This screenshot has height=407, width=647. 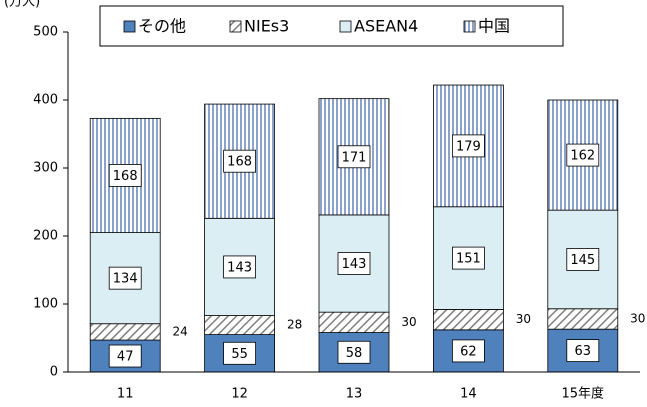 What do you see at coordinates (45, 100) in the screenshot?
I see `y-tick-label: 400` at bounding box center [45, 100].